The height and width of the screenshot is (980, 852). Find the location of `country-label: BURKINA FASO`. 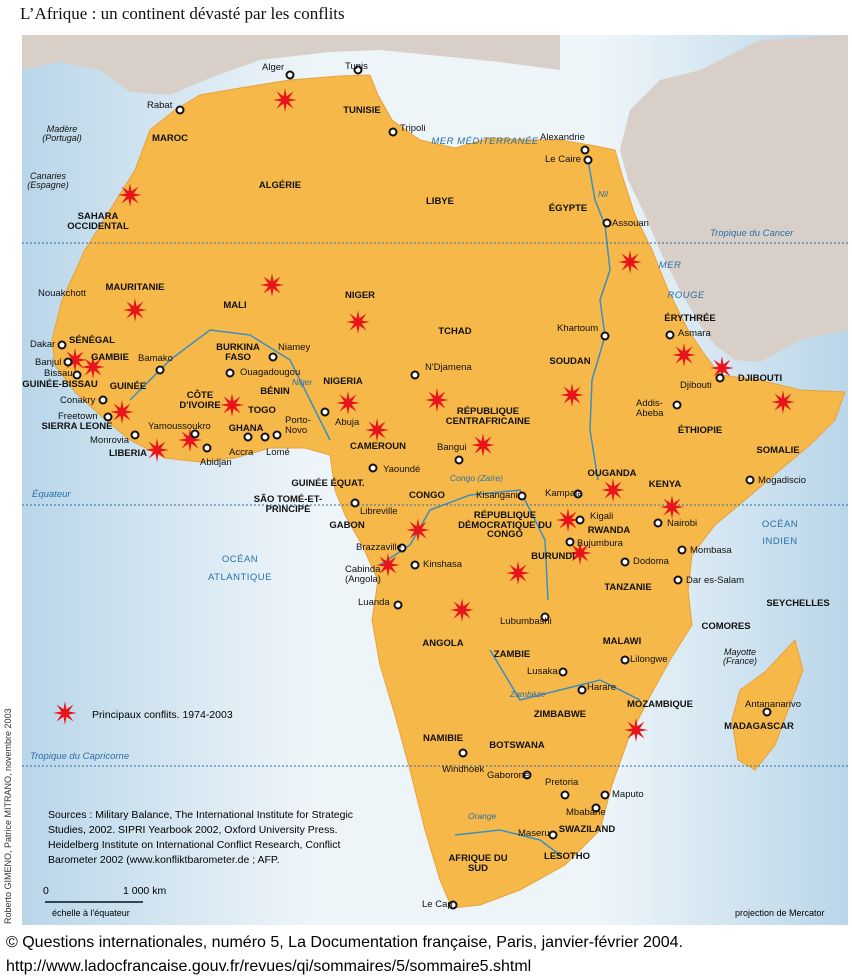

country-label: BURKINA FASO is located at coordinates (238, 352).